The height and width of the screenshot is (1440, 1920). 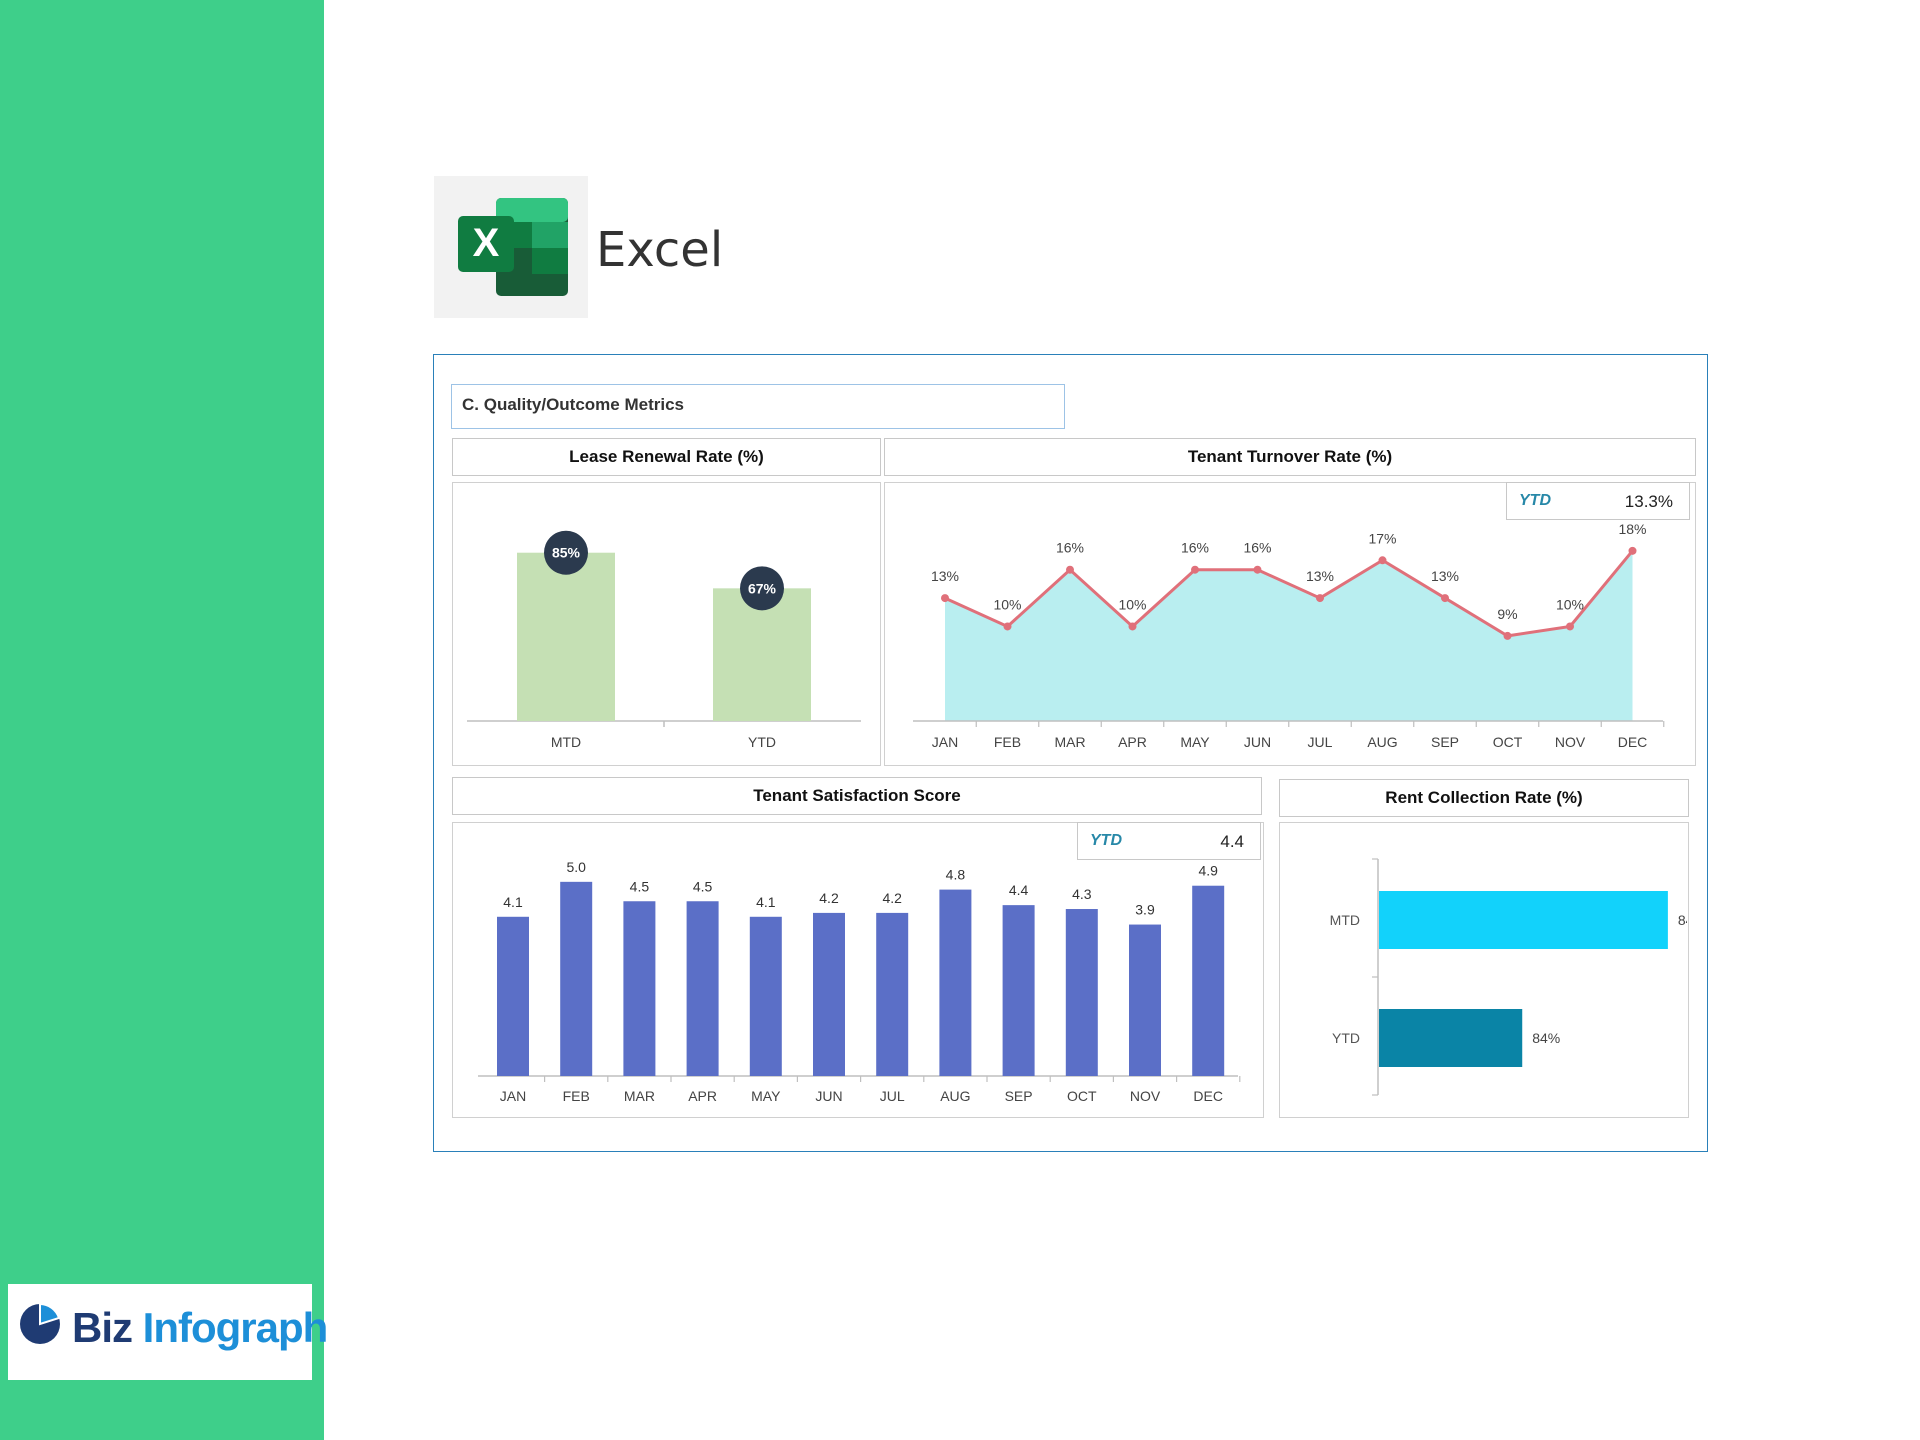 What do you see at coordinates (1346, 1038) in the screenshot?
I see `category-label: YTD` at bounding box center [1346, 1038].